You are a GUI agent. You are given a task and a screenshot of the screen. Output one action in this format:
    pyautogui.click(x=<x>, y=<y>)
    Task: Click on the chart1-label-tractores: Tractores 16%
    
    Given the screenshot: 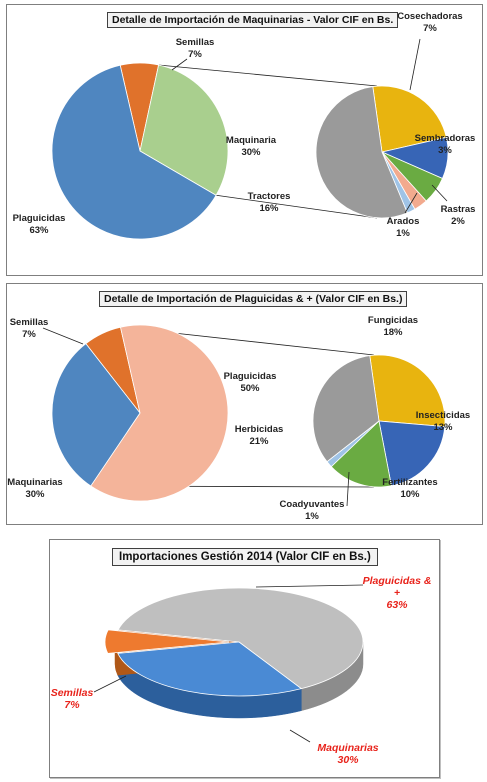 What is the action you would take?
    pyautogui.click(x=269, y=202)
    